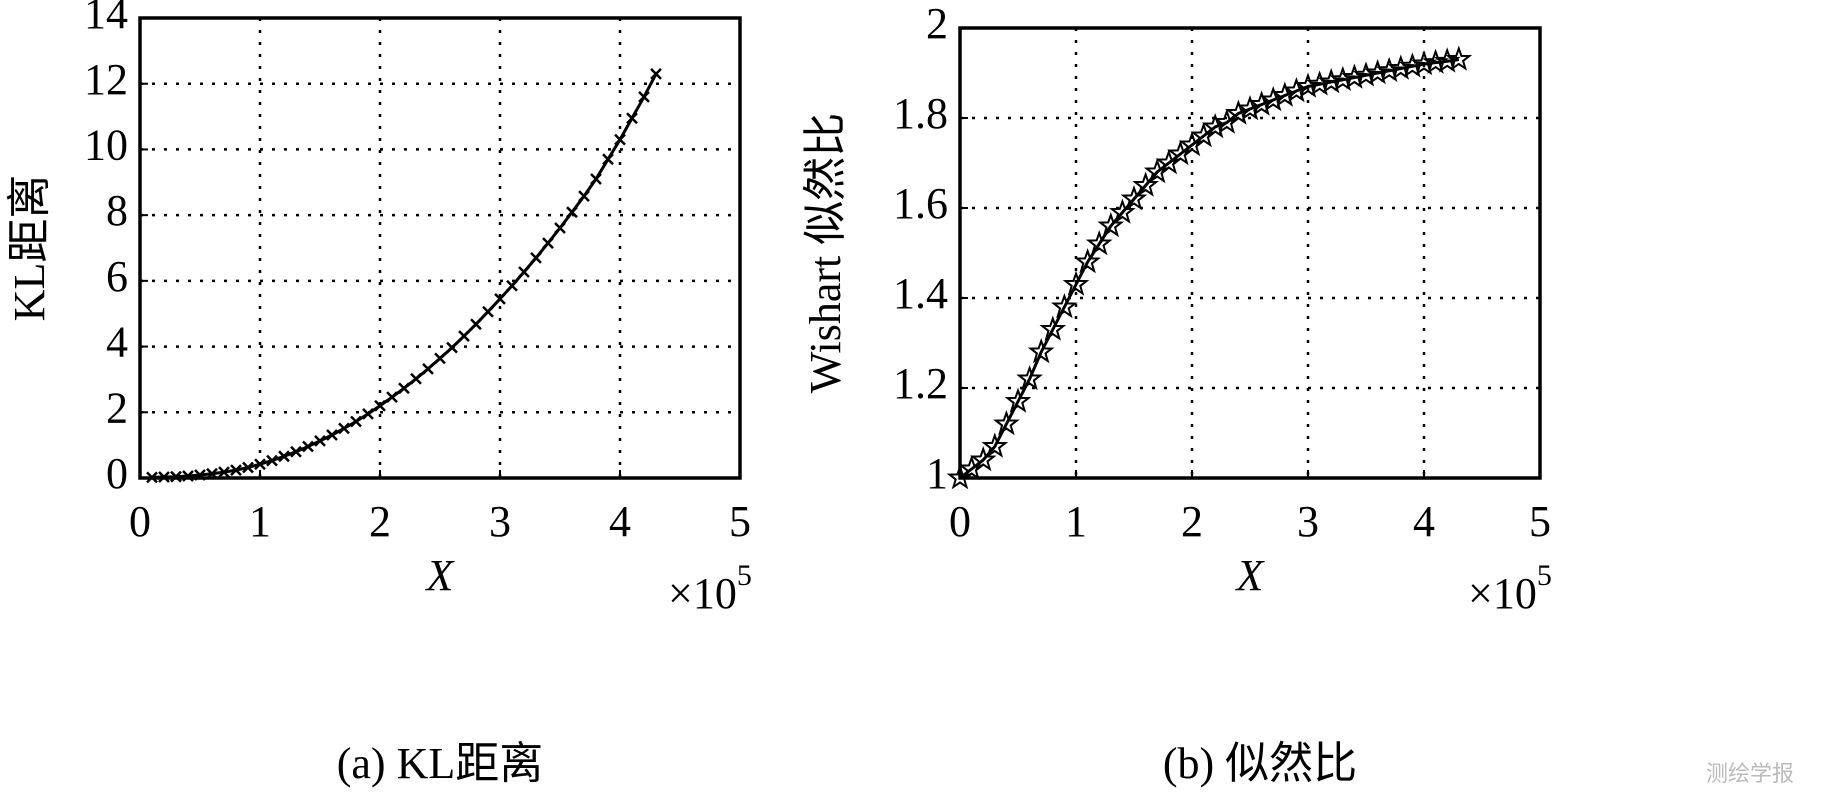 The image size is (1838, 805). I want to click on offset-base: ×10, so click(1502, 593).